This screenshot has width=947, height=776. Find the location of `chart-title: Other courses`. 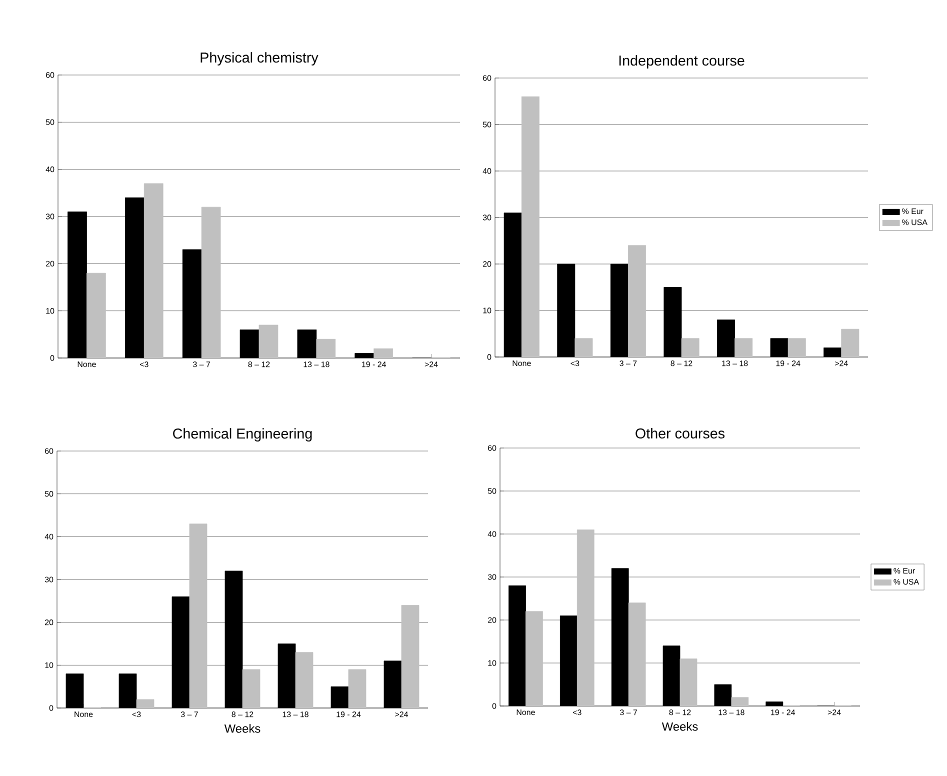

chart-title: Other courses is located at coordinates (680, 433).